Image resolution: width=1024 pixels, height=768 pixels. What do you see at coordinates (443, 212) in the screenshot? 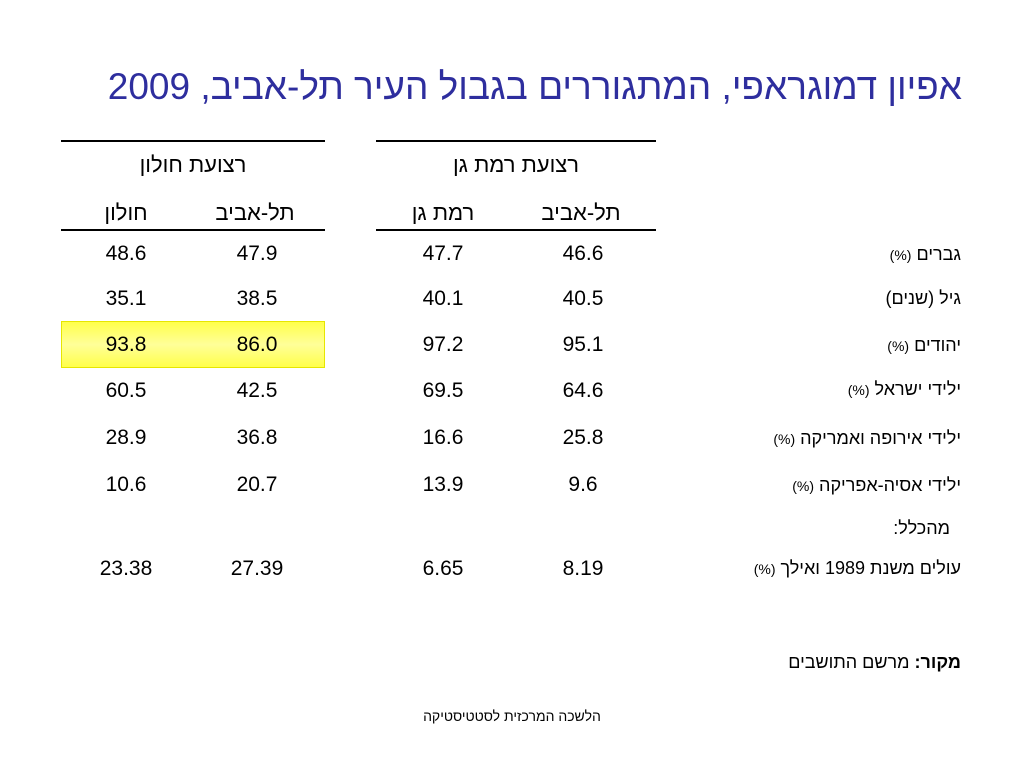
I see `col-header-ramatgan: רמת גן` at bounding box center [443, 212].